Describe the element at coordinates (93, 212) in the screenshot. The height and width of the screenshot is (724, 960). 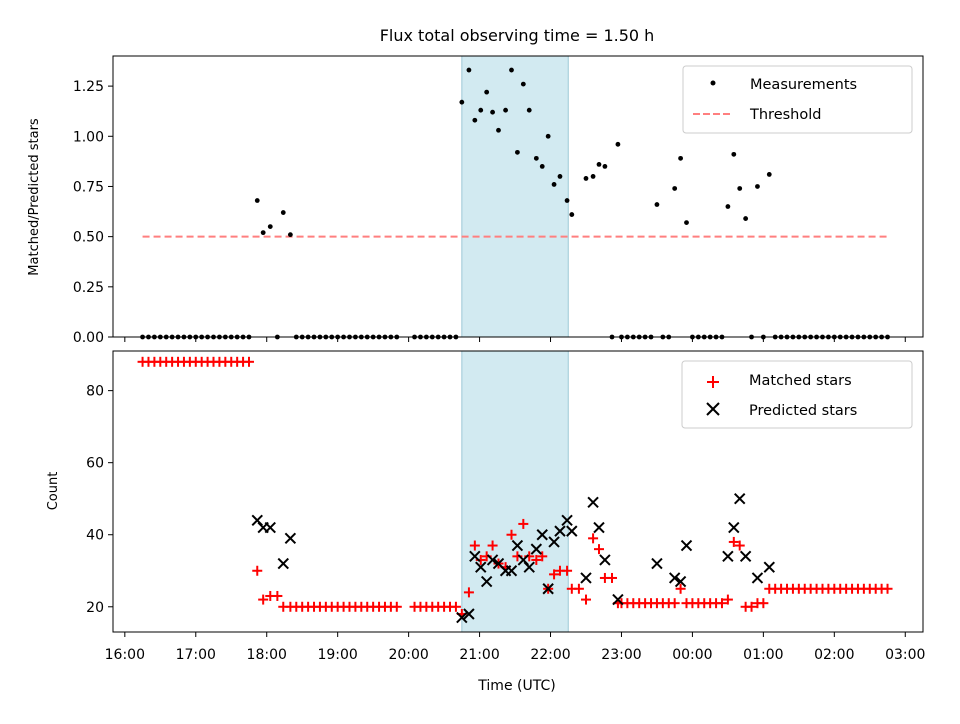
I see `top-y-axis-ticks: 0.00 0.25 0.50 0.75 1.00 1.25` at that location.